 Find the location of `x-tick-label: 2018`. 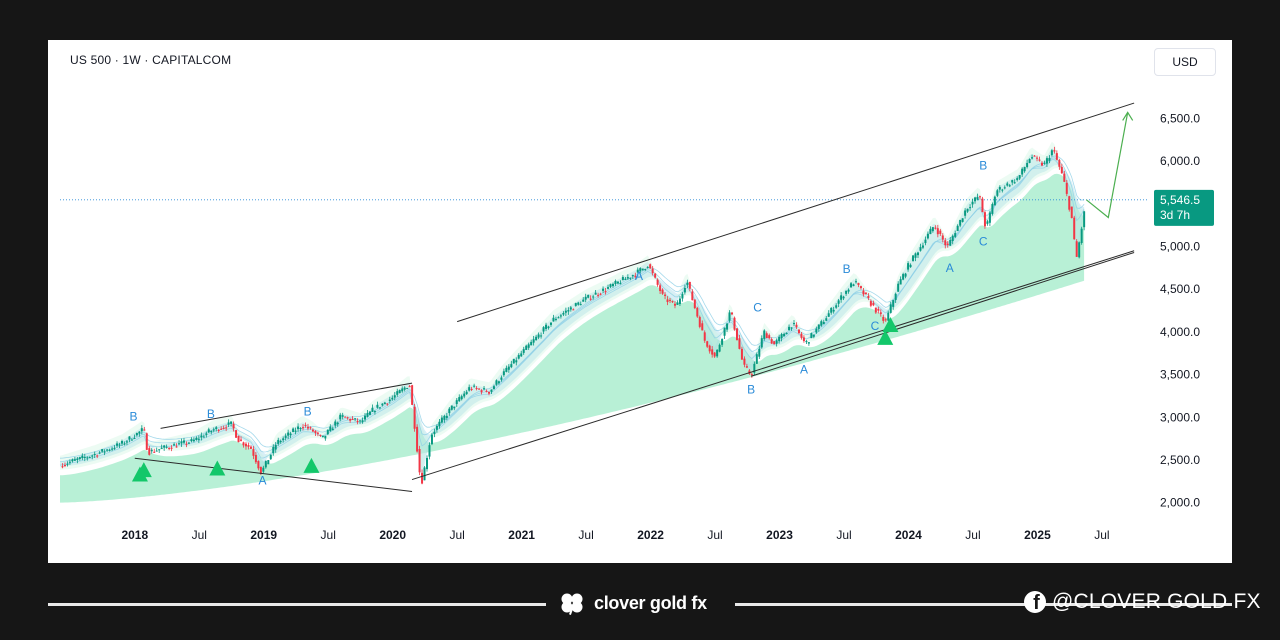

x-tick-label: 2018 is located at coordinates (134, 535).